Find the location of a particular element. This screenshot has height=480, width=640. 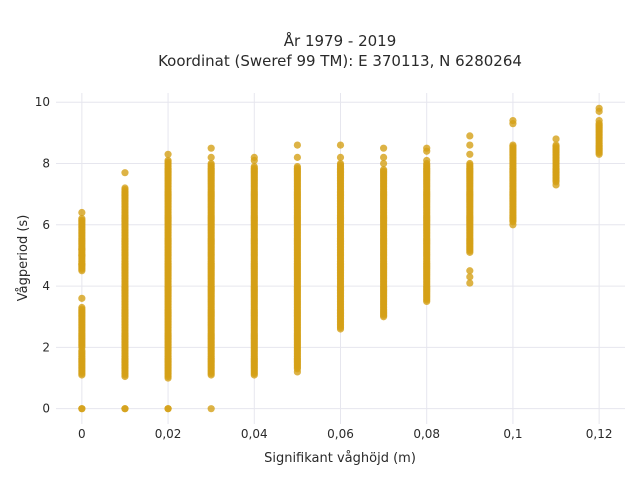

x-tick-label: 0,12 is located at coordinates (599, 434).